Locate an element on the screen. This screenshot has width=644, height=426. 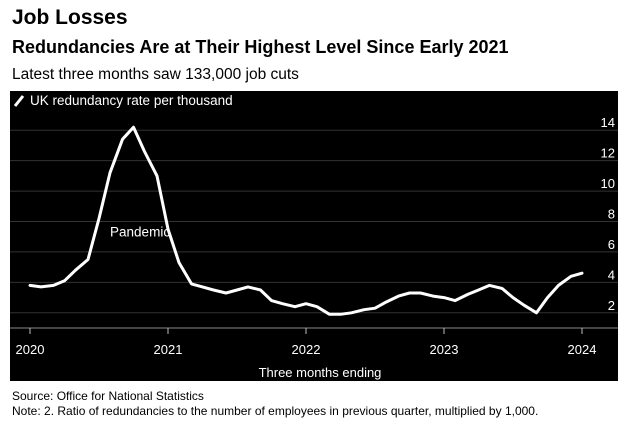
legend-label: UK redundancy rate per thousand is located at coordinates (131, 100).